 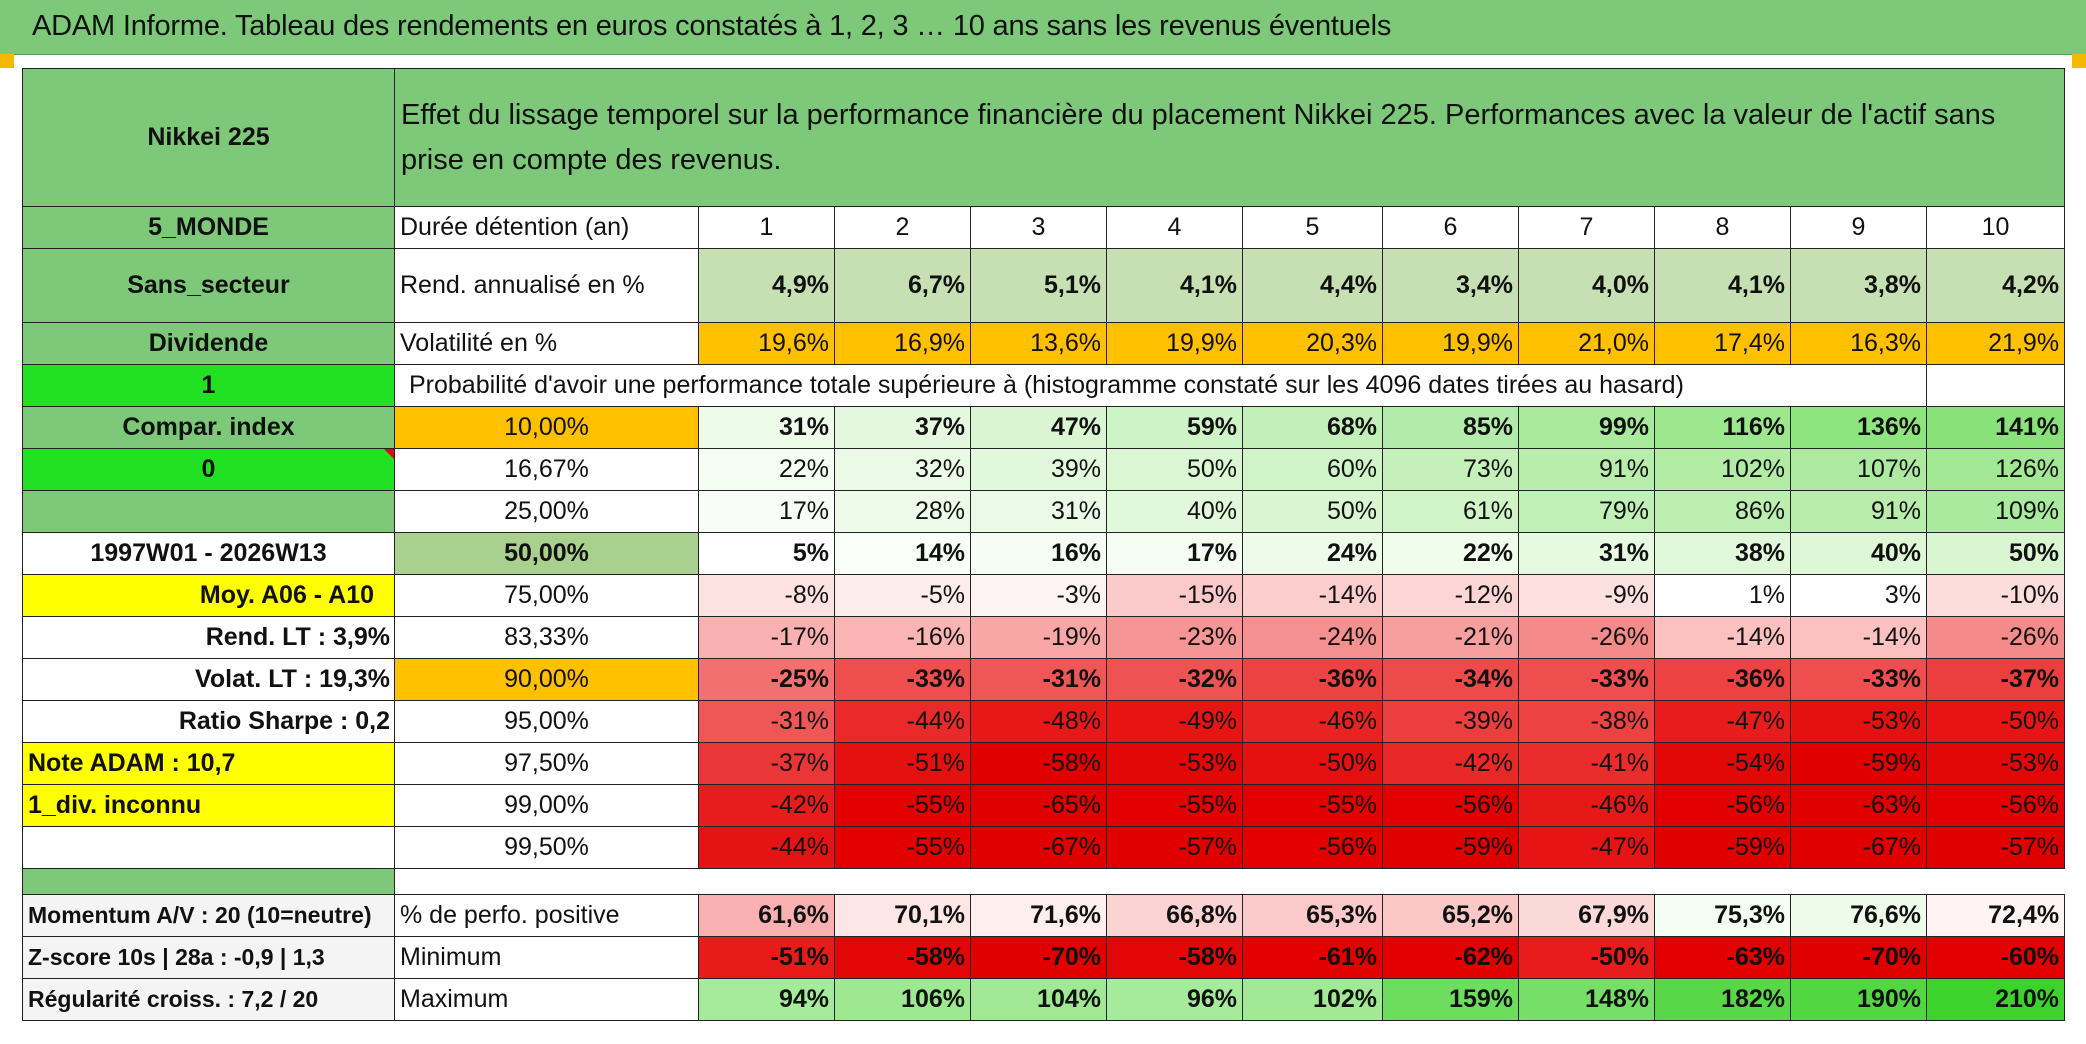 I want to click on volat-cell: 16,3%, so click(x=1858, y=343).